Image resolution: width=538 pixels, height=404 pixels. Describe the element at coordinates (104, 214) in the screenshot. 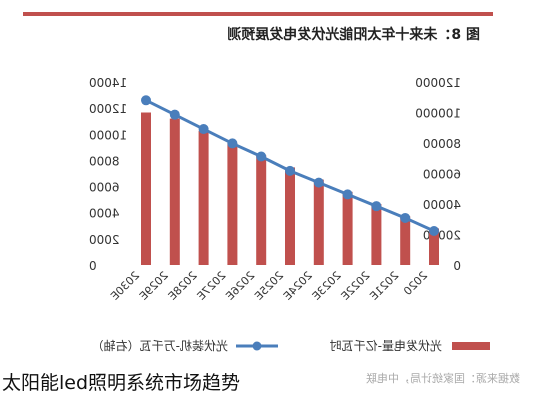

I see `y-right-tick-label: 4000` at that location.